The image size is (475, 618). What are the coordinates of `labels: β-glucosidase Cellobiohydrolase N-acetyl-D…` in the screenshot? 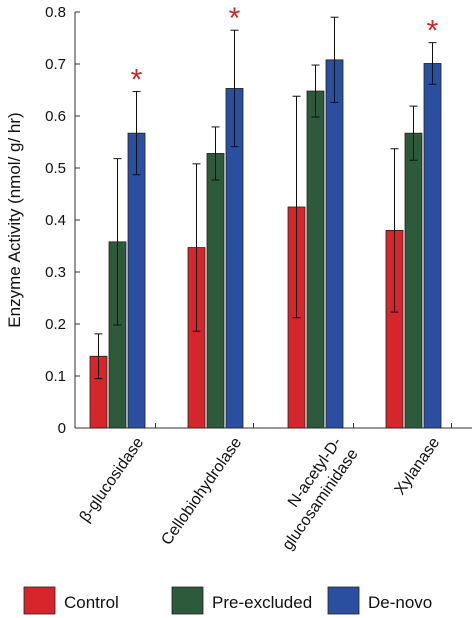 It's located at (260, 493).